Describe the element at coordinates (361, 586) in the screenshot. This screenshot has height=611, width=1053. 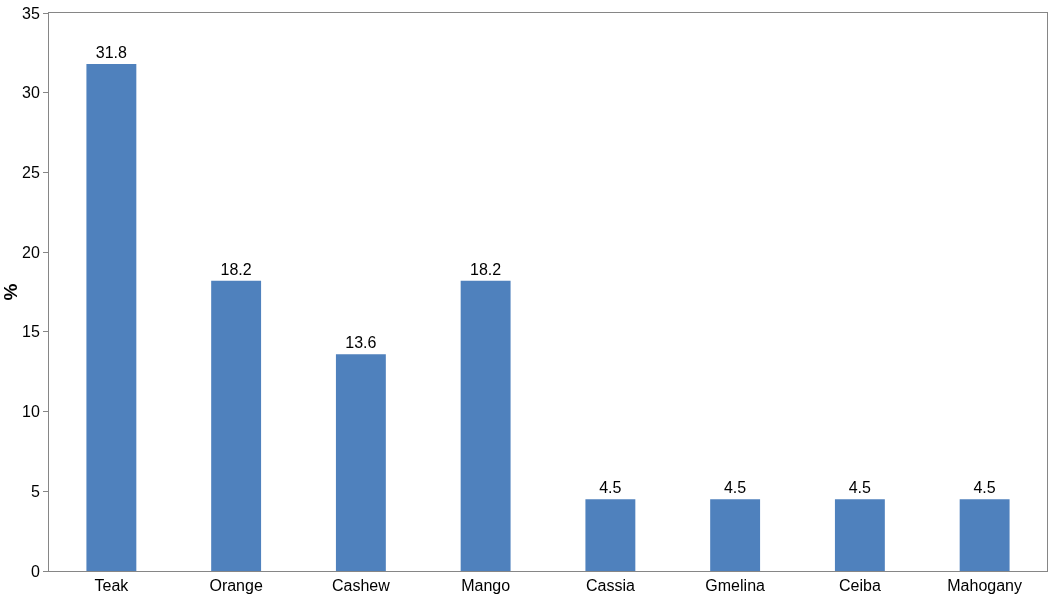
I see `x-tick-label: Cashew` at that location.